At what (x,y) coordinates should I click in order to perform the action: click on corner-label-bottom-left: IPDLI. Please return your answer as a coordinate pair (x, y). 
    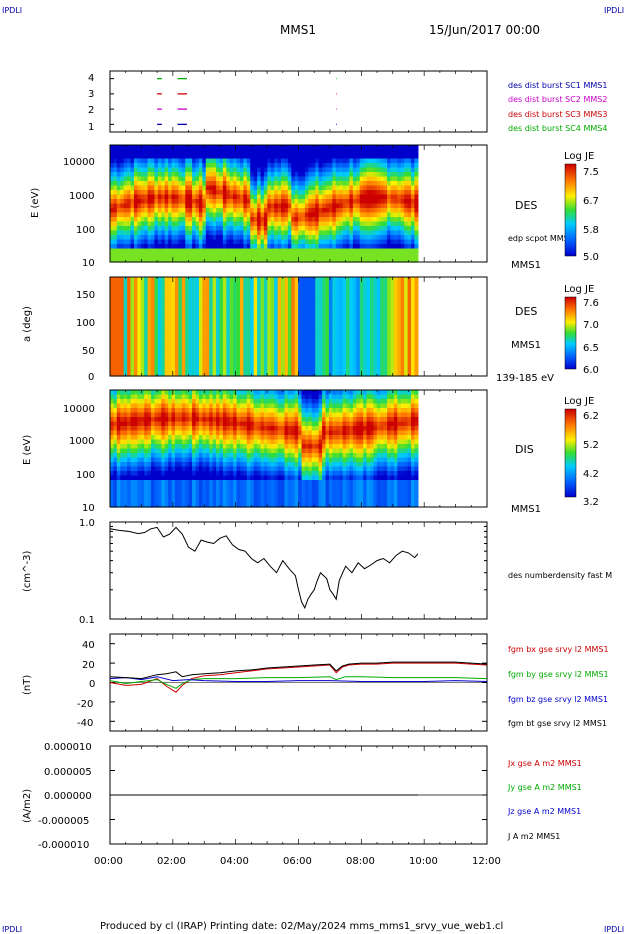
    Looking at the image, I should click on (12, 929).